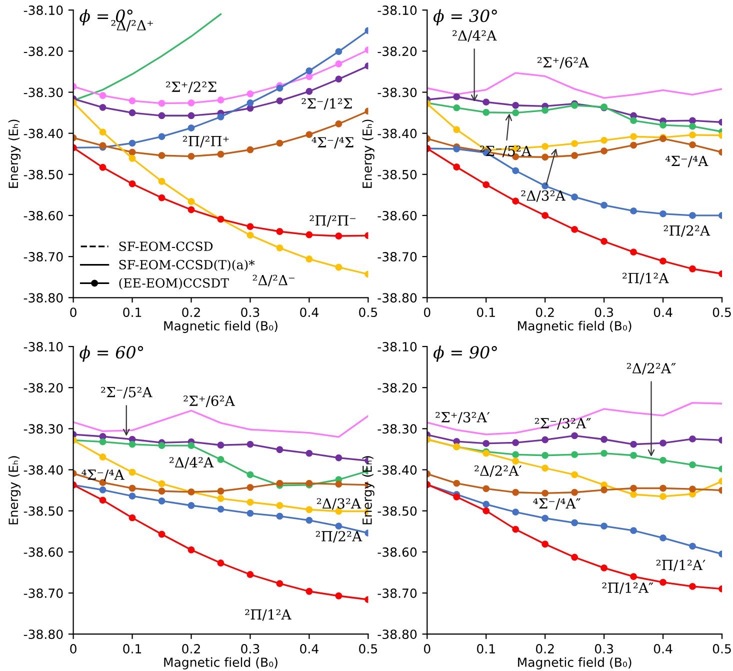 The image size is (733, 671). What do you see at coordinates (557, 504) in the screenshot?
I see `annotation: ⁴Σ⁻/⁴A″` at bounding box center [557, 504].